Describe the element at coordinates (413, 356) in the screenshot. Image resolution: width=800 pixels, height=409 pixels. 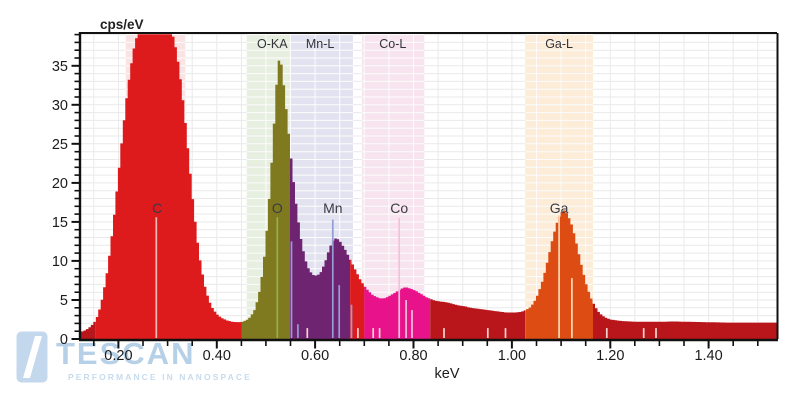
I see `x-tick-label: 0.80` at that location.